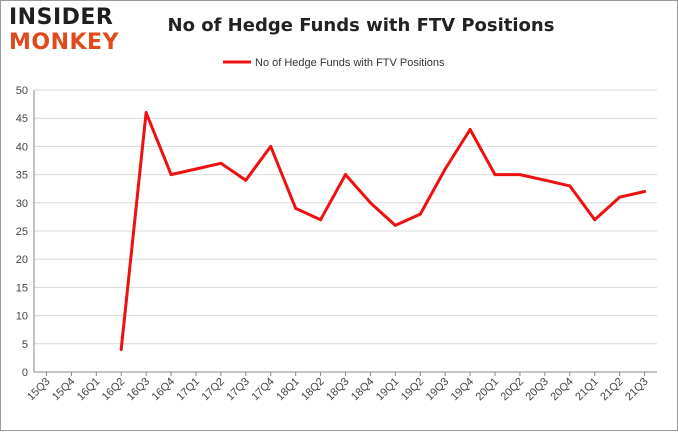 The image size is (678, 432). What do you see at coordinates (238, 390) in the screenshot?
I see `x-tick-label-17Q3: 17Q3` at bounding box center [238, 390].